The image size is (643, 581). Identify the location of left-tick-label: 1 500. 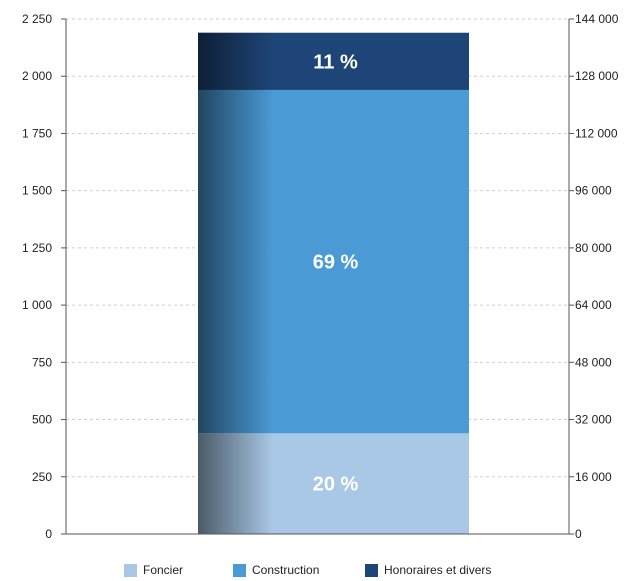
(37, 191).